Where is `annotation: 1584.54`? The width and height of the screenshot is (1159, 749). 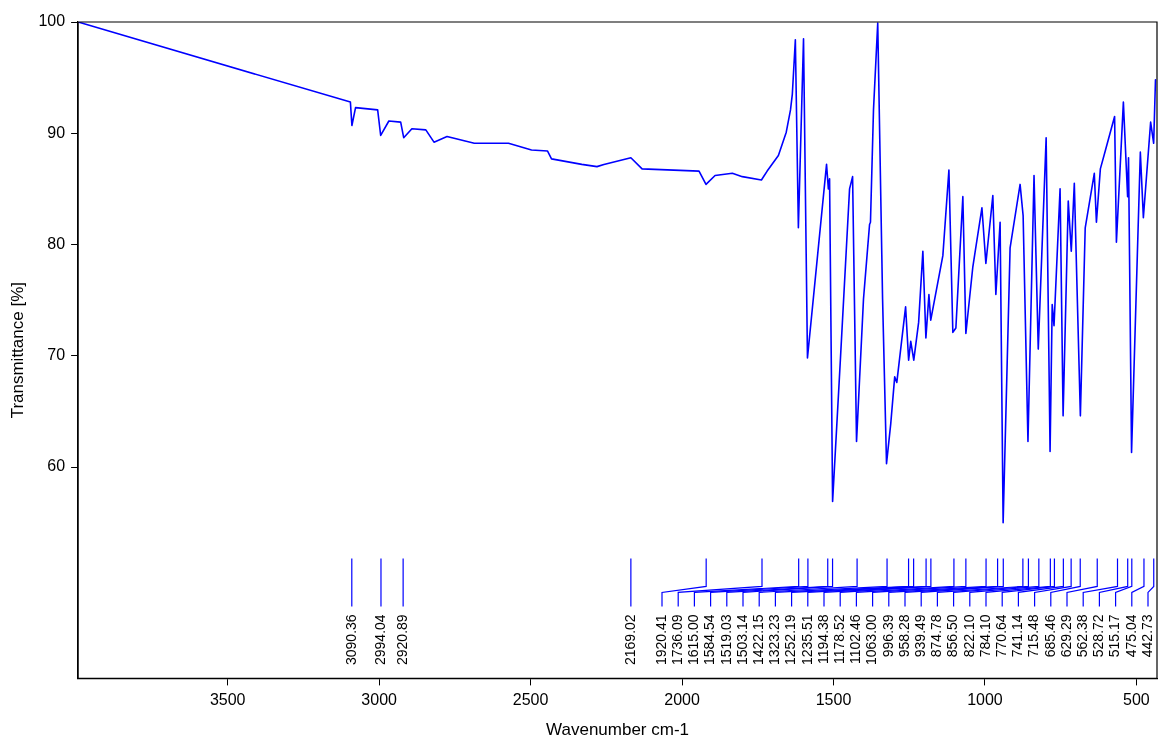 annotation: 1584.54 is located at coordinates (709, 640).